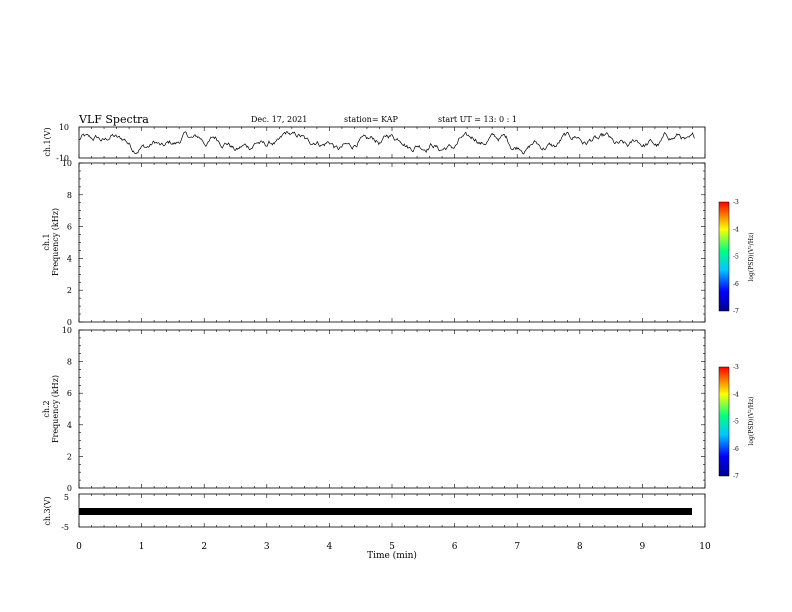 This screenshot has width=792, height=612. I want to click on ch1-ytick-bottom: -10, so click(62, 158).